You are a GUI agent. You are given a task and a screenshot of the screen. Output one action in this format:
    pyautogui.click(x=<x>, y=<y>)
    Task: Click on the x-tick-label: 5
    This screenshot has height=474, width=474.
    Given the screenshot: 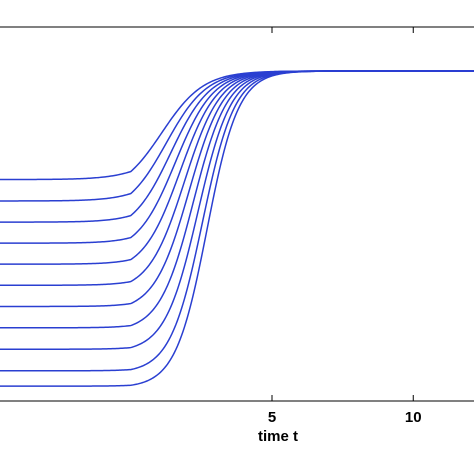 What is the action you would take?
    pyautogui.click(x=272, y=417)
    